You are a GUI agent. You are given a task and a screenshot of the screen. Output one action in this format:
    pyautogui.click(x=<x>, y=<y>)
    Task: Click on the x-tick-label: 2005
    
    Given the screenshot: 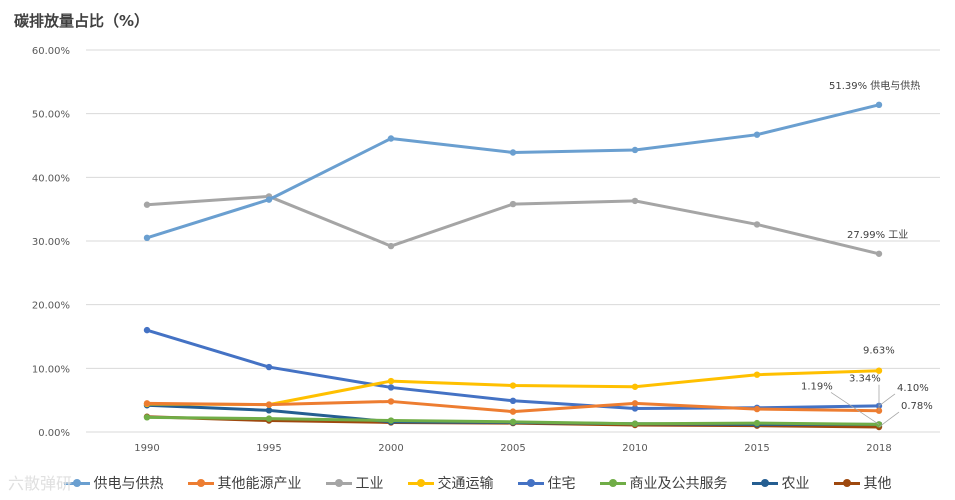 What is the action you would take?
    pyautogui.click(x=512, y=448)
    